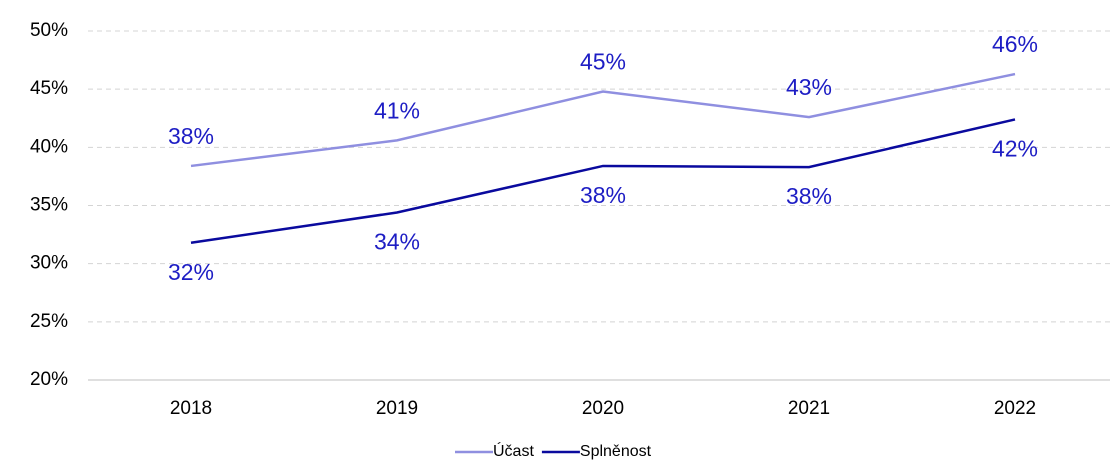 Image resolution: width=1113 pixels, height=460 pixels. What do you see at coordinates (1015, 408) in the screenshot?
I see `x-tick-label: 2022` at bounding box center [1015, 408].